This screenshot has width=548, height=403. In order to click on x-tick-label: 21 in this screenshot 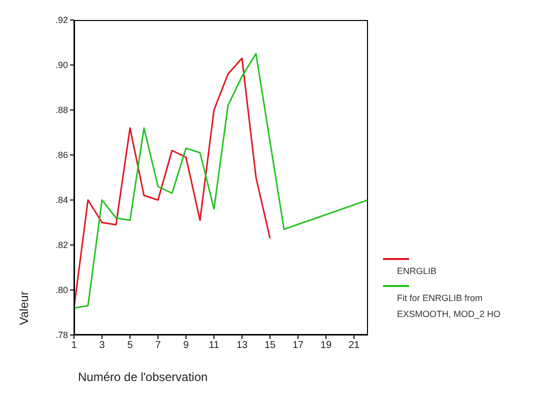, I will do `click(354, 346)`.